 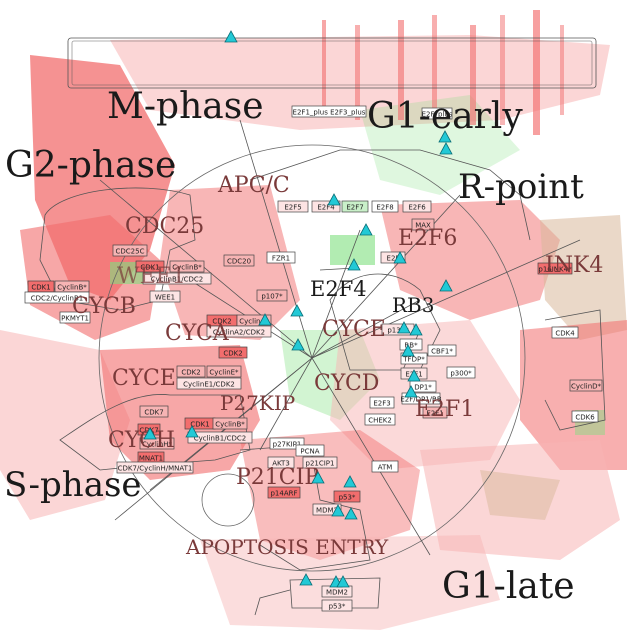 What do you see at coordinates (337, 605) in the screenshot?
I see `node-p53-b: p53*` at bounding box center [337, 605].